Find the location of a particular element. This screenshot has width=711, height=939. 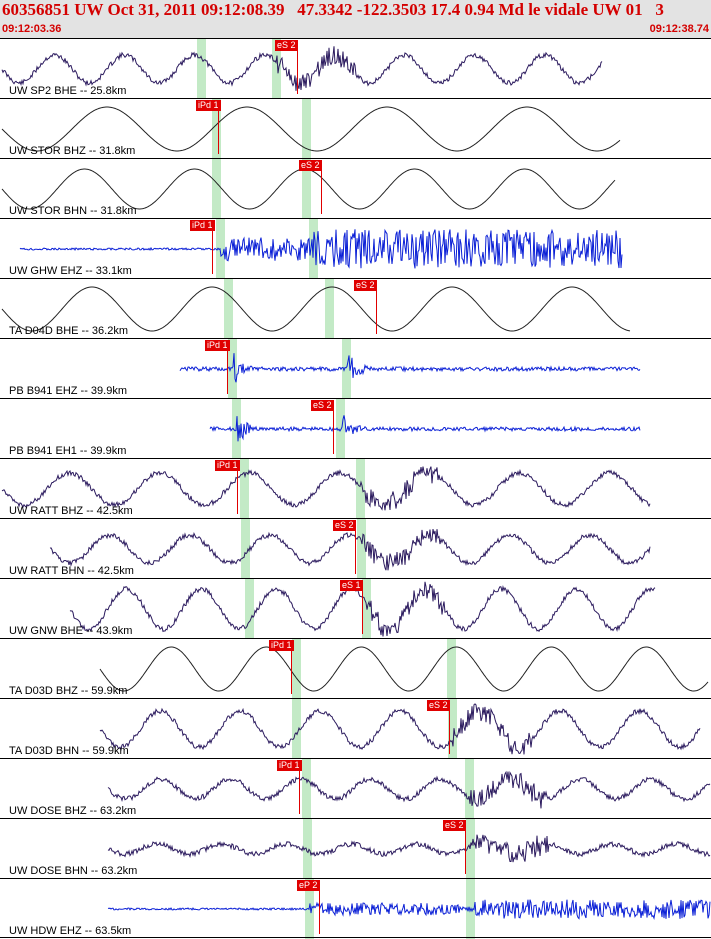

seismogram-trace: eS 2 PB B941 EH1 -- 39.9km is located at coordinates (355, 428).